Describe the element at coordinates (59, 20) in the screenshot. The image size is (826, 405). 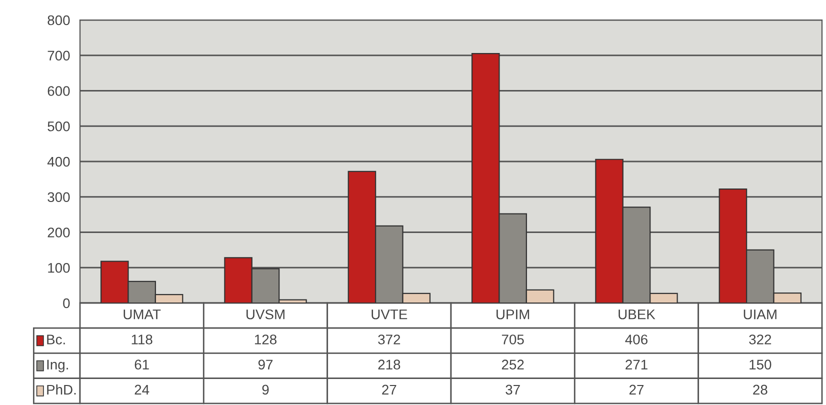
I see `y-tick-label: 800` at that location.